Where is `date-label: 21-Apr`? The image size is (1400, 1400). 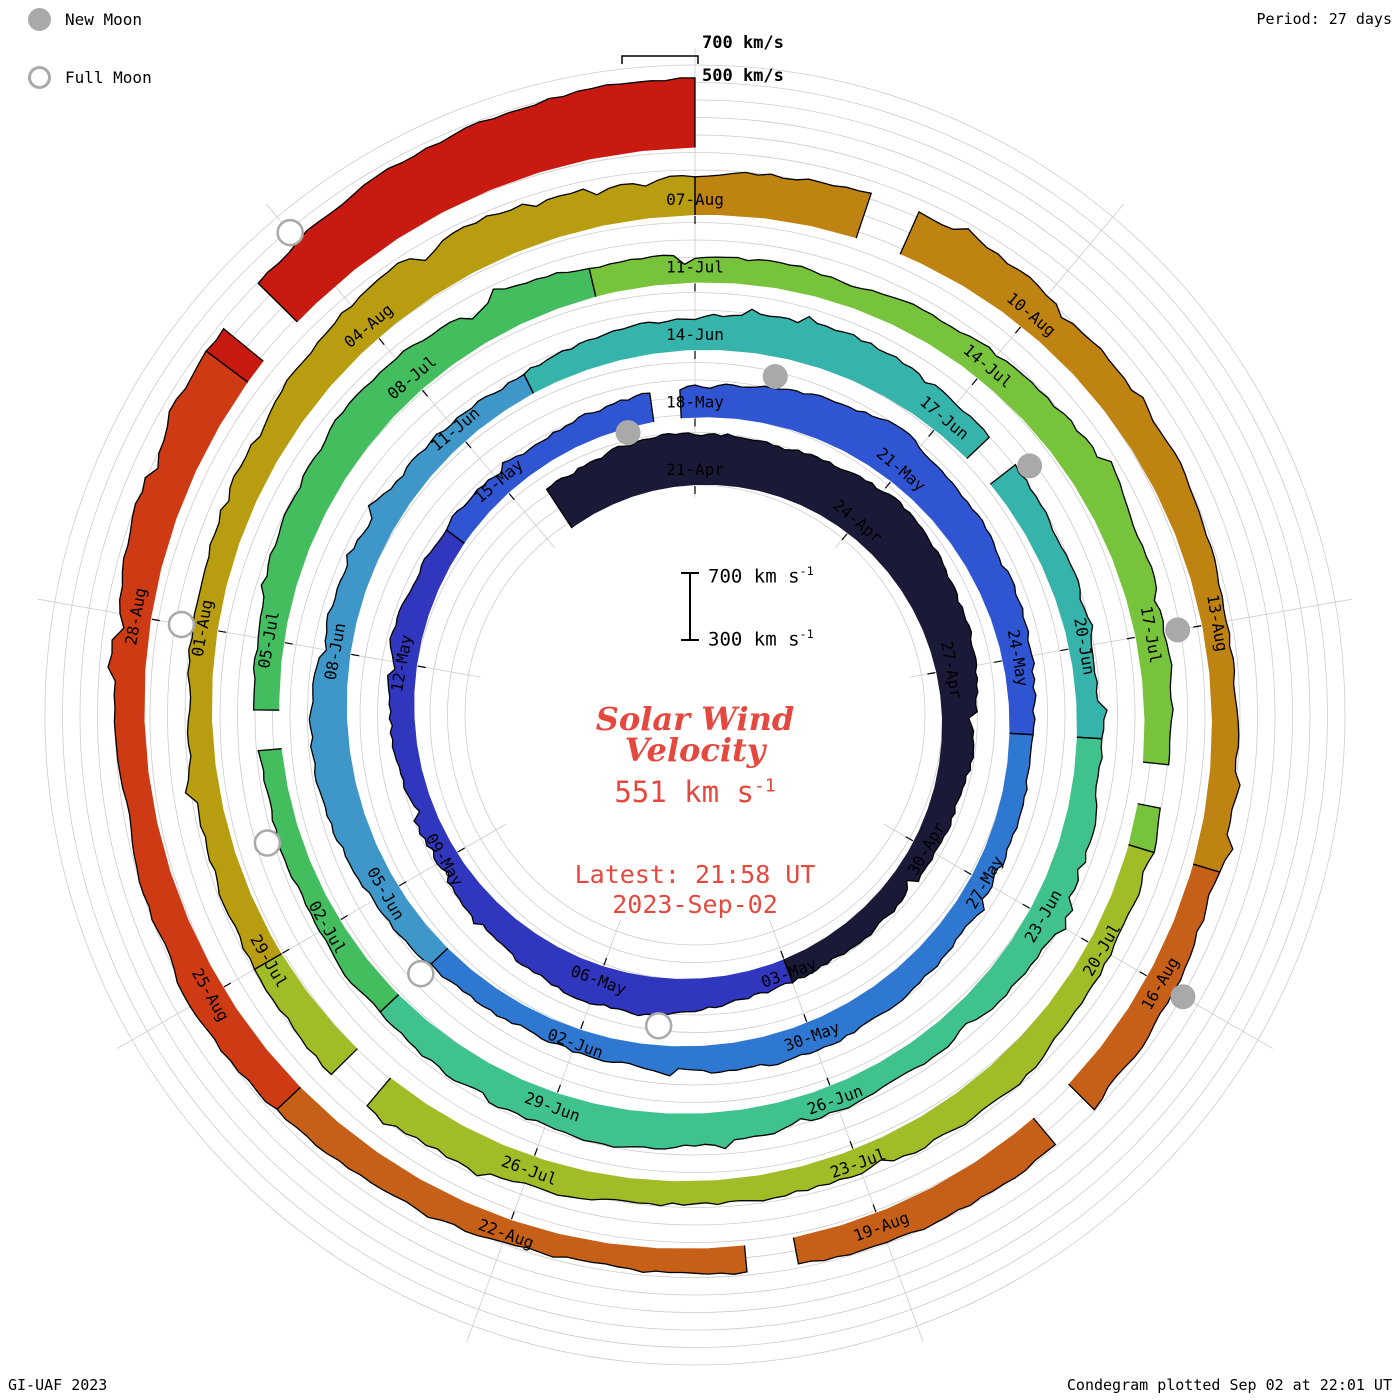
date-label: 21-Apr is located at coordinates (695, 469).